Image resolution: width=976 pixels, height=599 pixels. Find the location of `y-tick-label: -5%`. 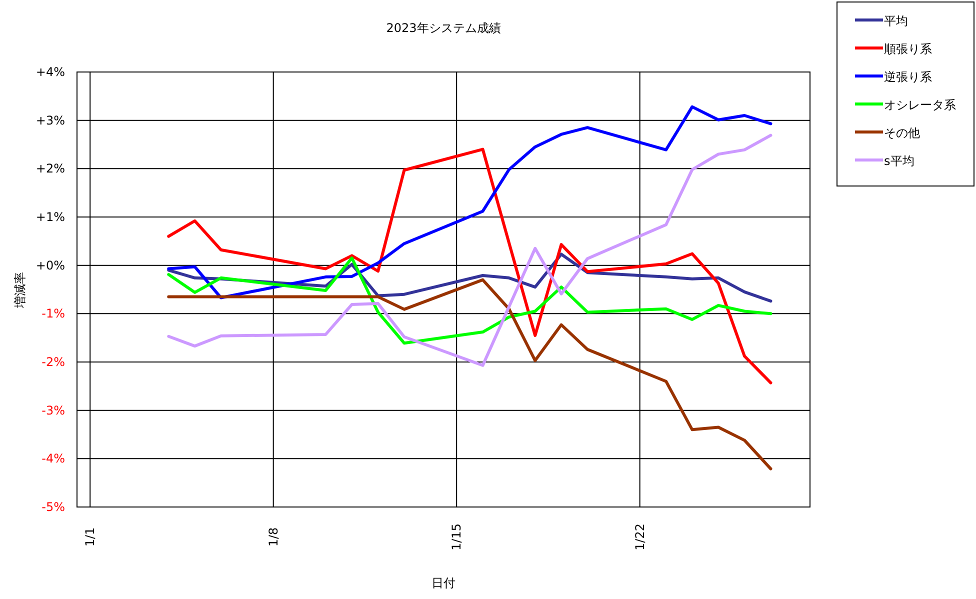

y-tick-label: -5% is located at coordinates (53, 507).